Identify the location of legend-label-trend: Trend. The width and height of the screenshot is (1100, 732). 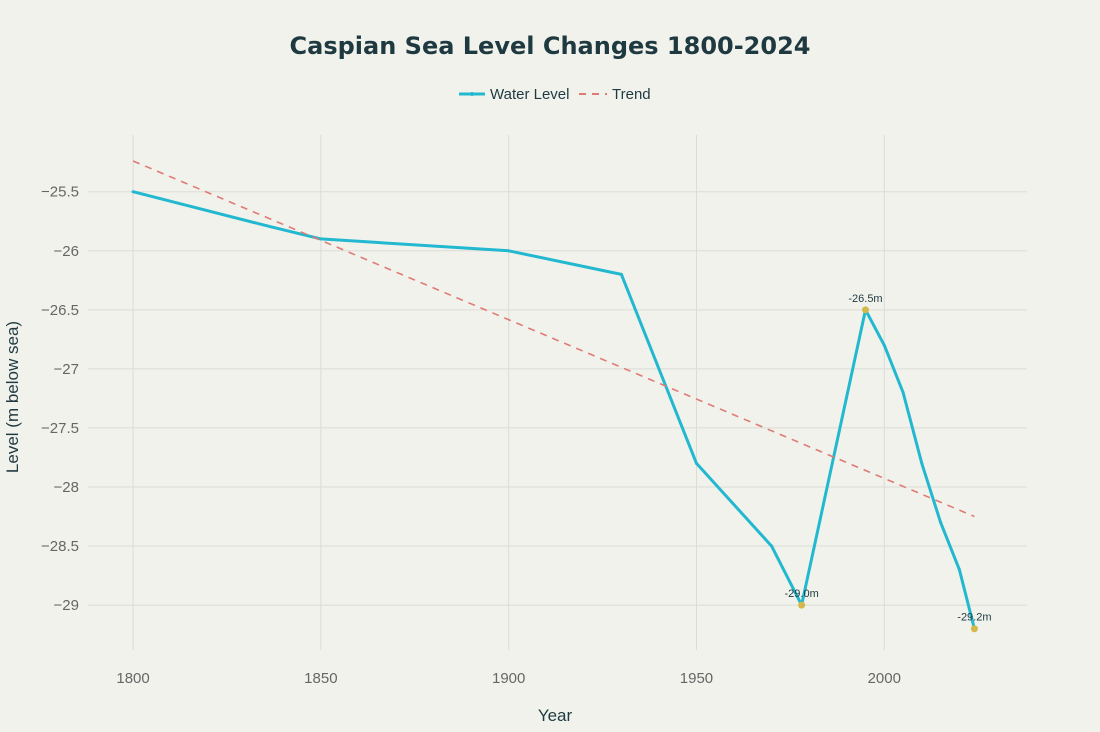
(631, 94).